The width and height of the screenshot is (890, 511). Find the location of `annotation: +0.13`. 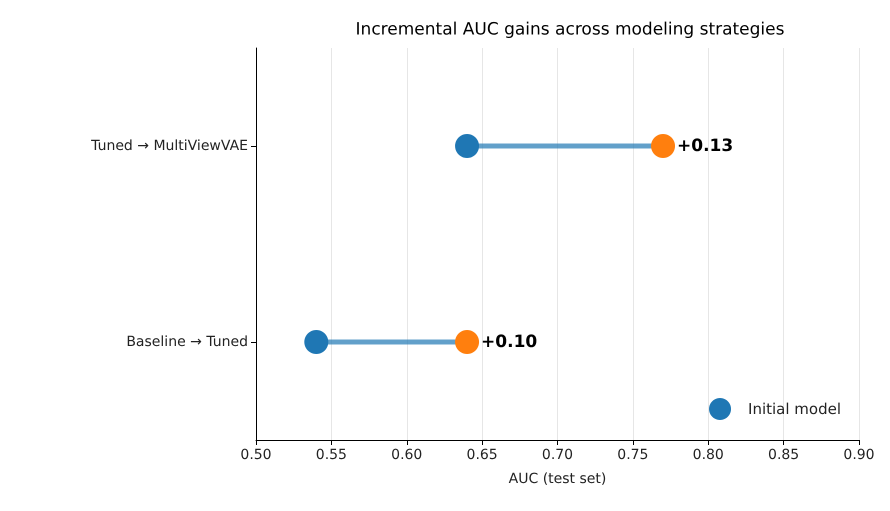

annotation: +0.13 is located at coordinates (705, 146).